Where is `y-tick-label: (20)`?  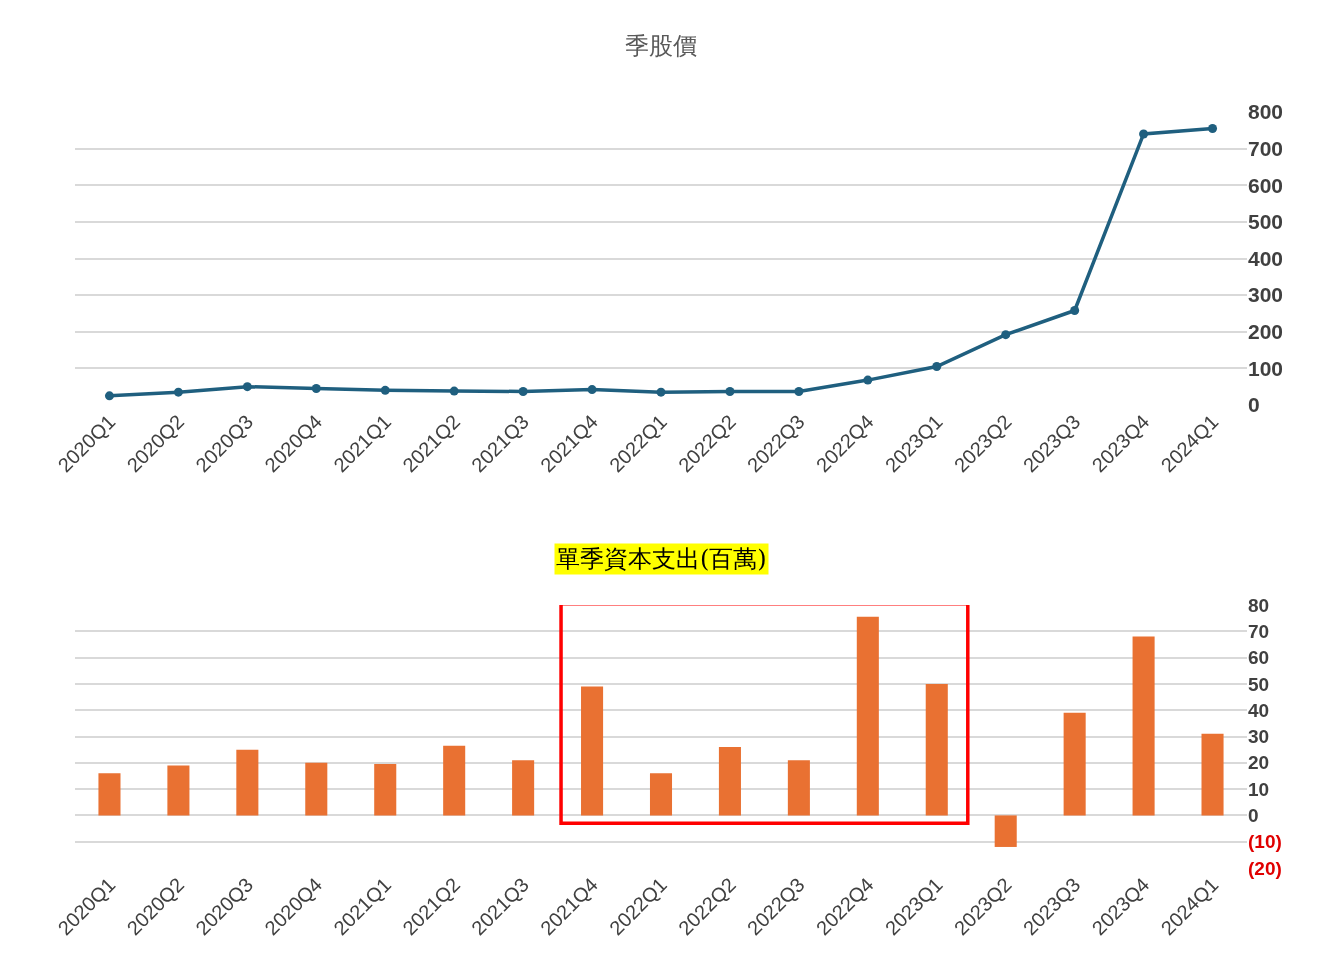 y-tick-label: (20) is located at coordinates (1265, 868).